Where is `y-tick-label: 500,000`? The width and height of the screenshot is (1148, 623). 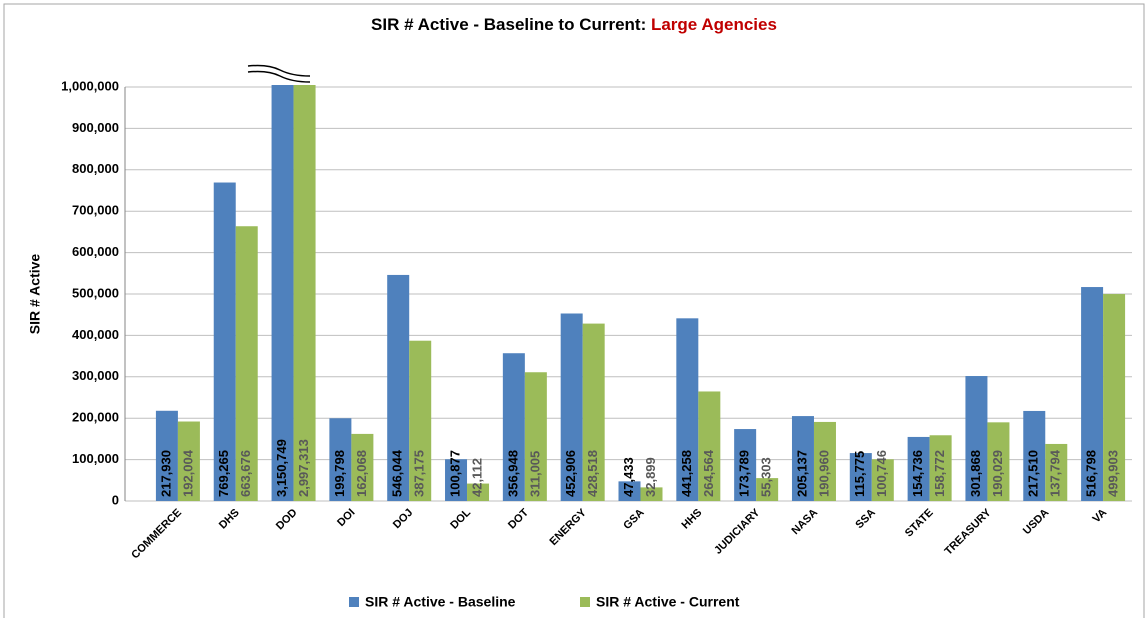
y-tick-label: 500,000 is located at coordinates (95, 292).